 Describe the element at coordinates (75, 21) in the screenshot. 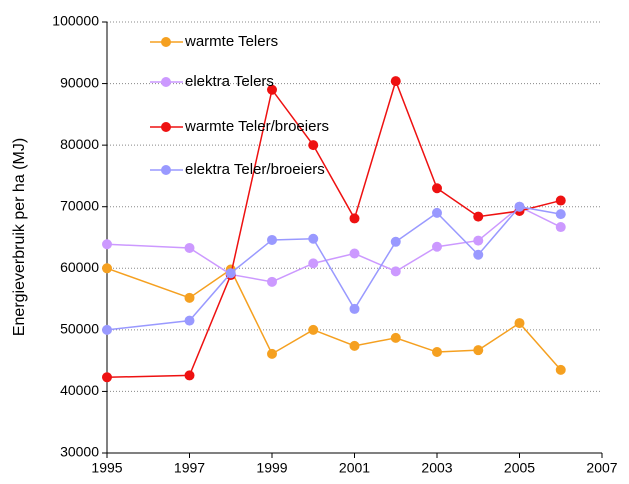

I see `y-tick-label: 100000` at that location.